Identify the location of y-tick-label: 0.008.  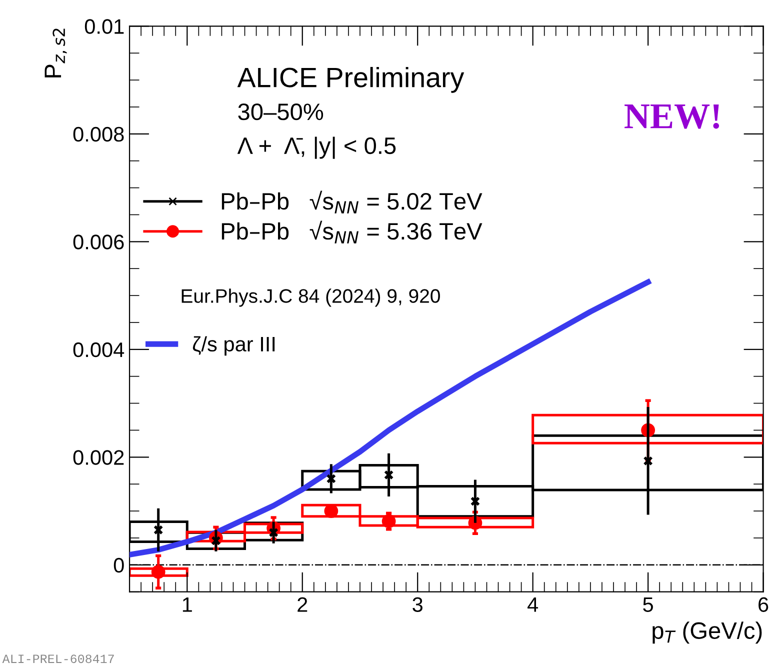
(98, 134).